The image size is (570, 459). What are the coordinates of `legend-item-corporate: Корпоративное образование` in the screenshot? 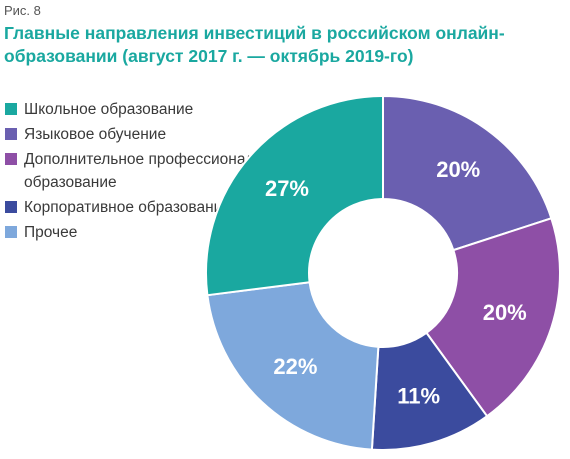 It's located at (185, 207).